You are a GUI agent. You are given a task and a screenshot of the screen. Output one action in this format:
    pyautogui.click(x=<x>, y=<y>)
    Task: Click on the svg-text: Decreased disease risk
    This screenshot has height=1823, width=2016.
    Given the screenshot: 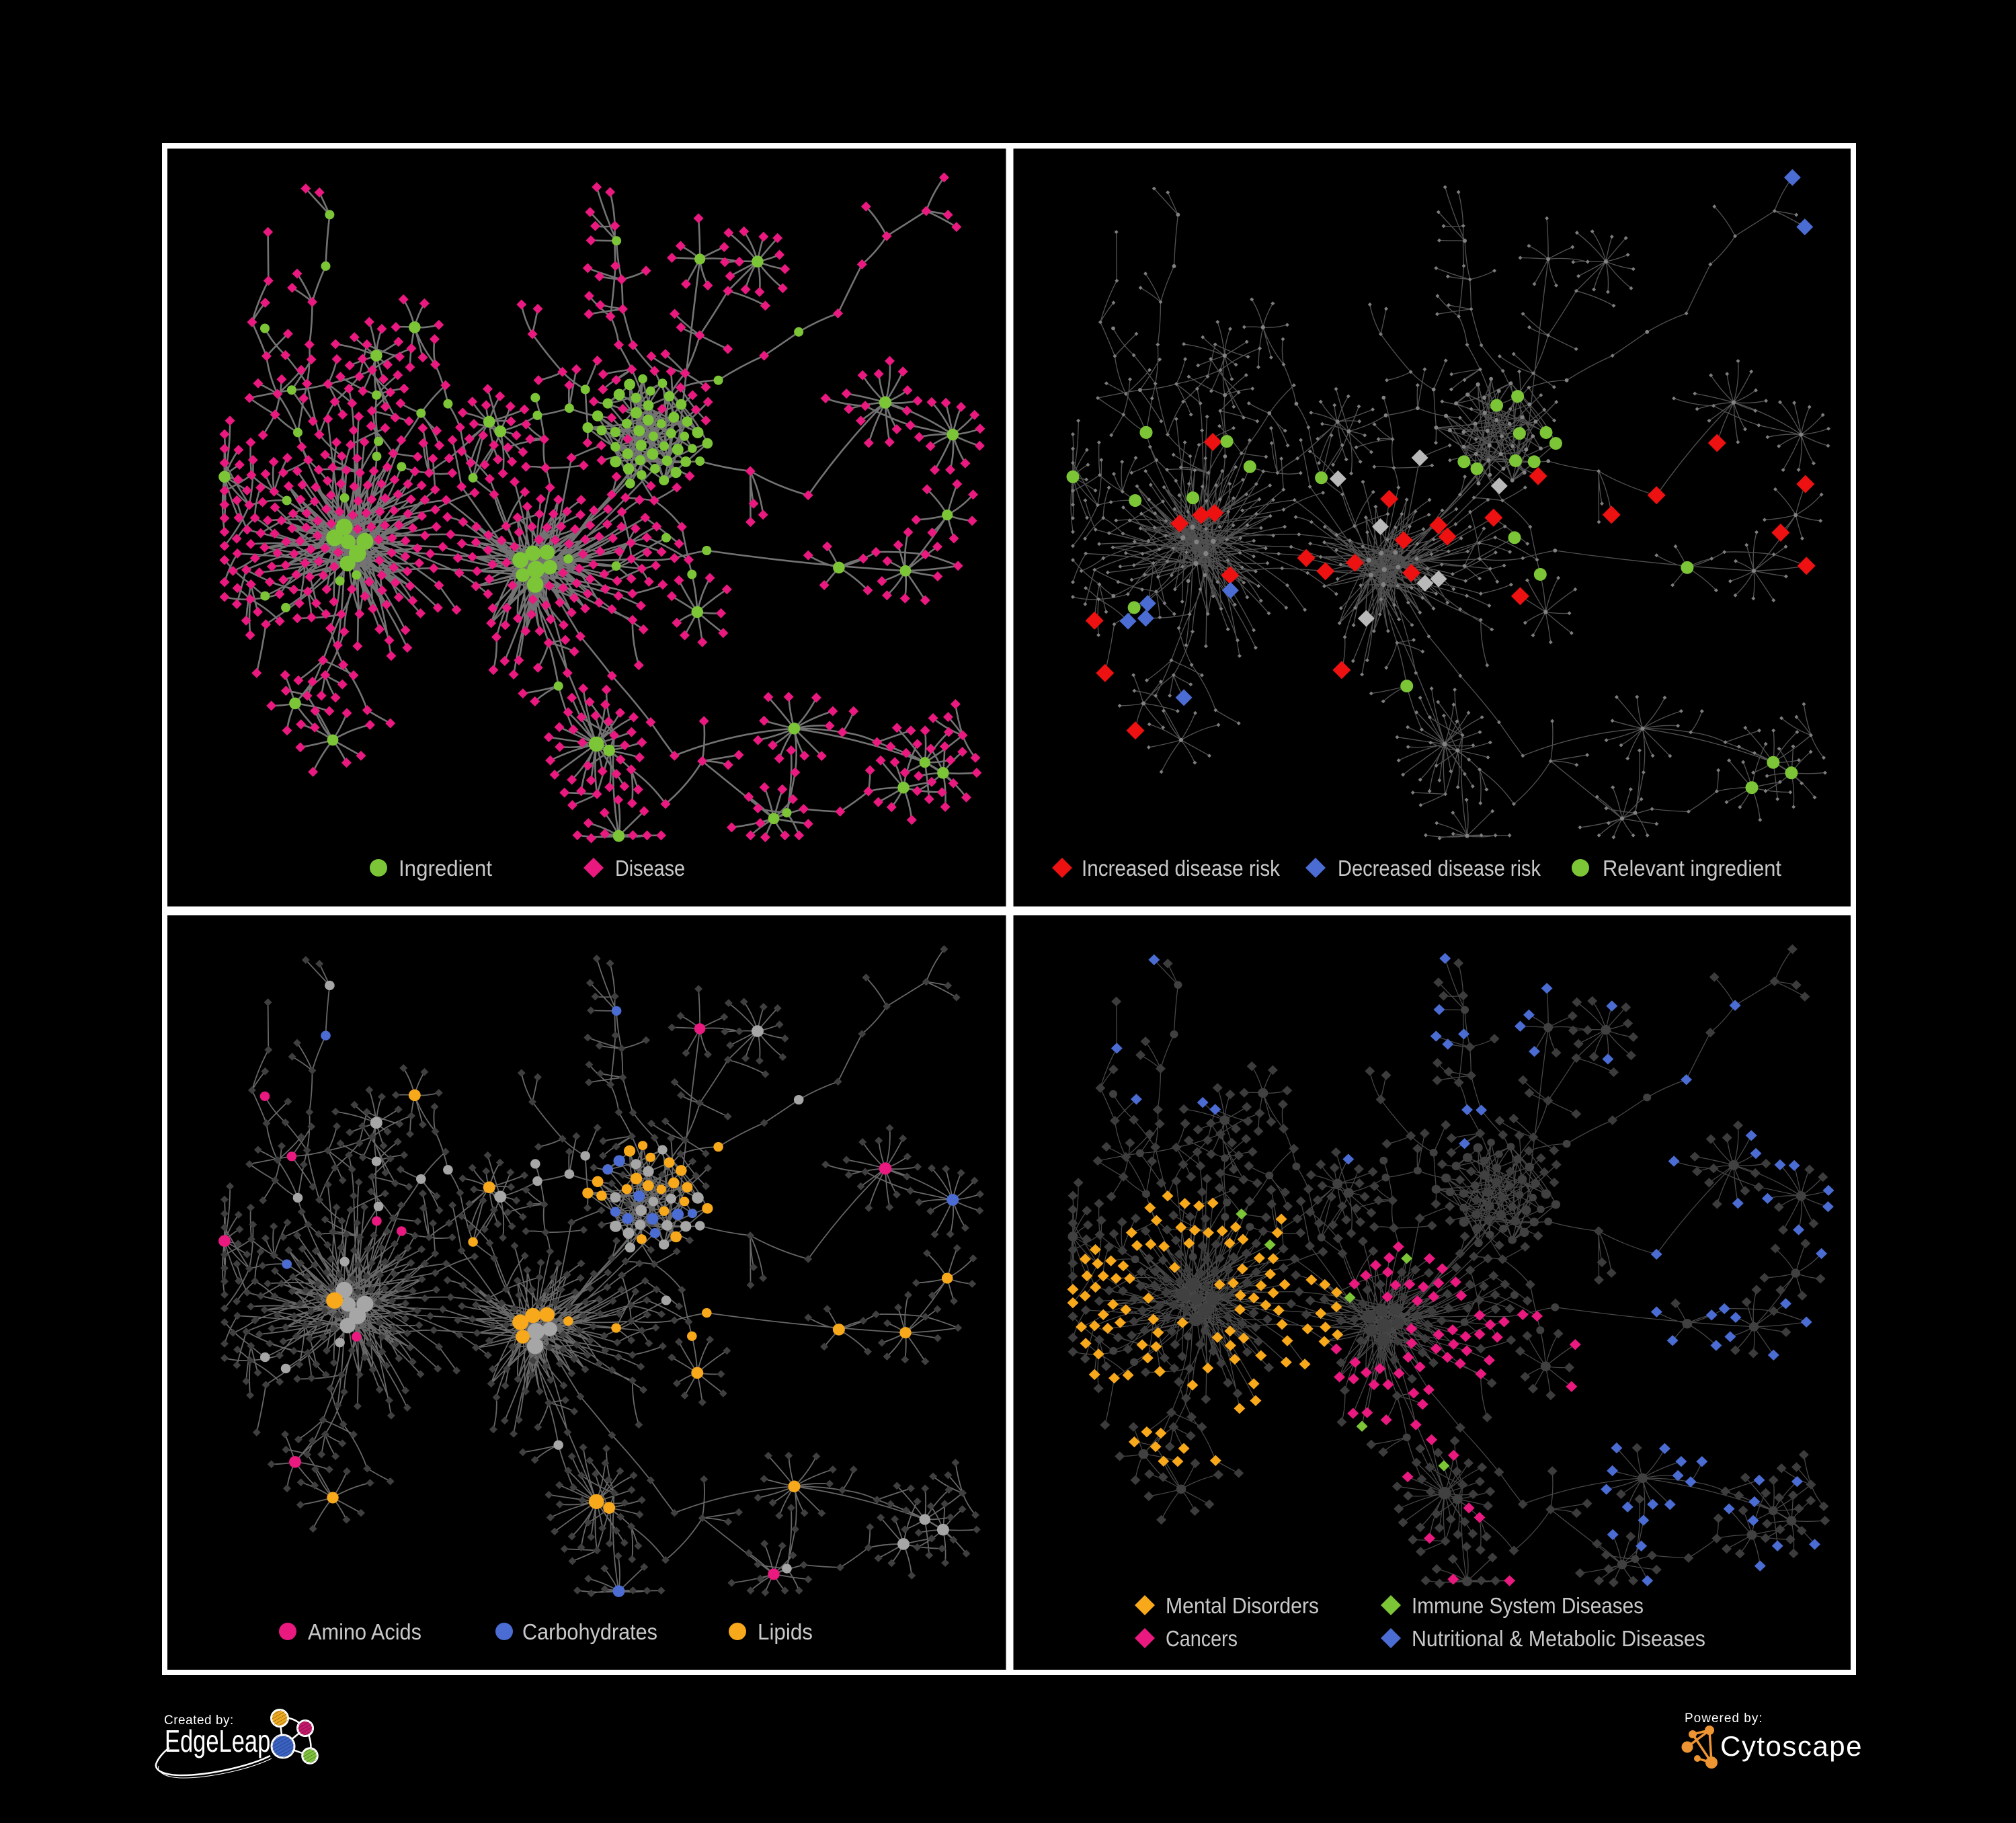 What is the action you would take?
    pyautogui.click(x=1439, y=868)
    